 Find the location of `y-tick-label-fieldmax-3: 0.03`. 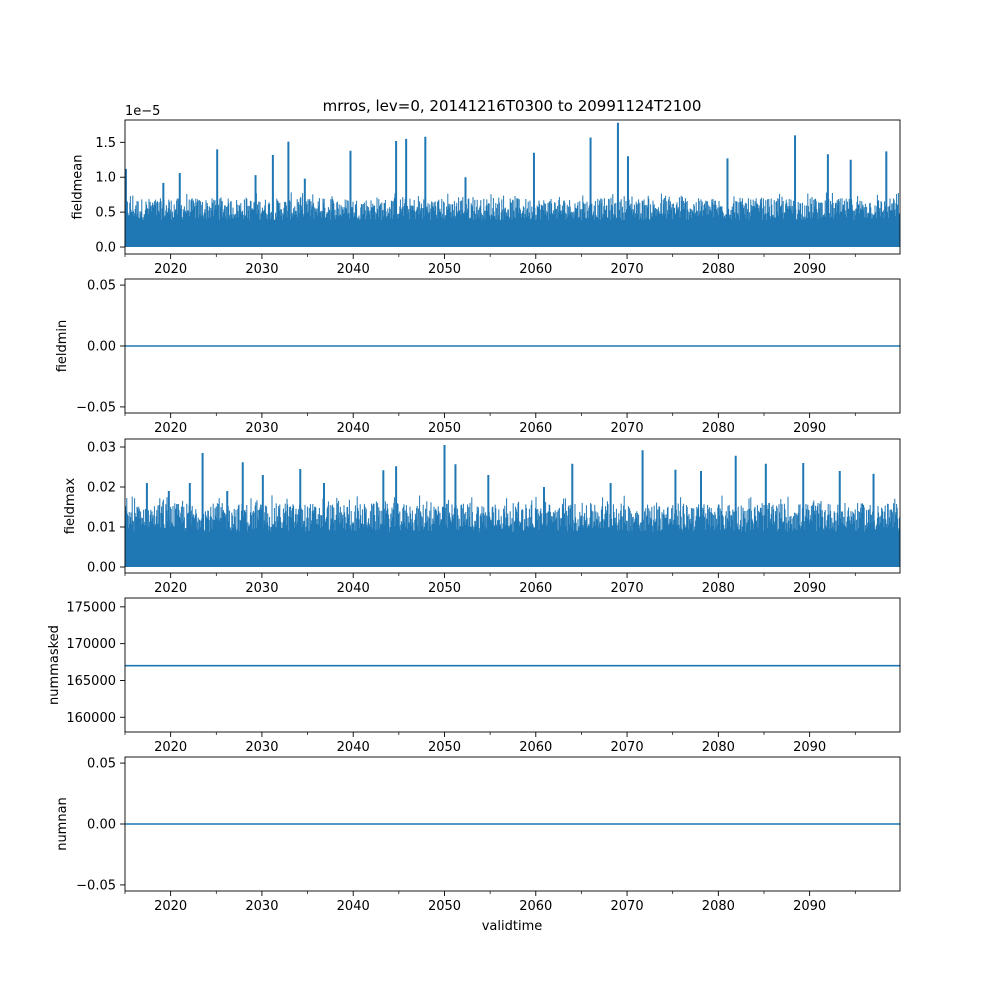

y-tick-label-fieldmax-3: 0.03 is located at coordinates (101, 448).